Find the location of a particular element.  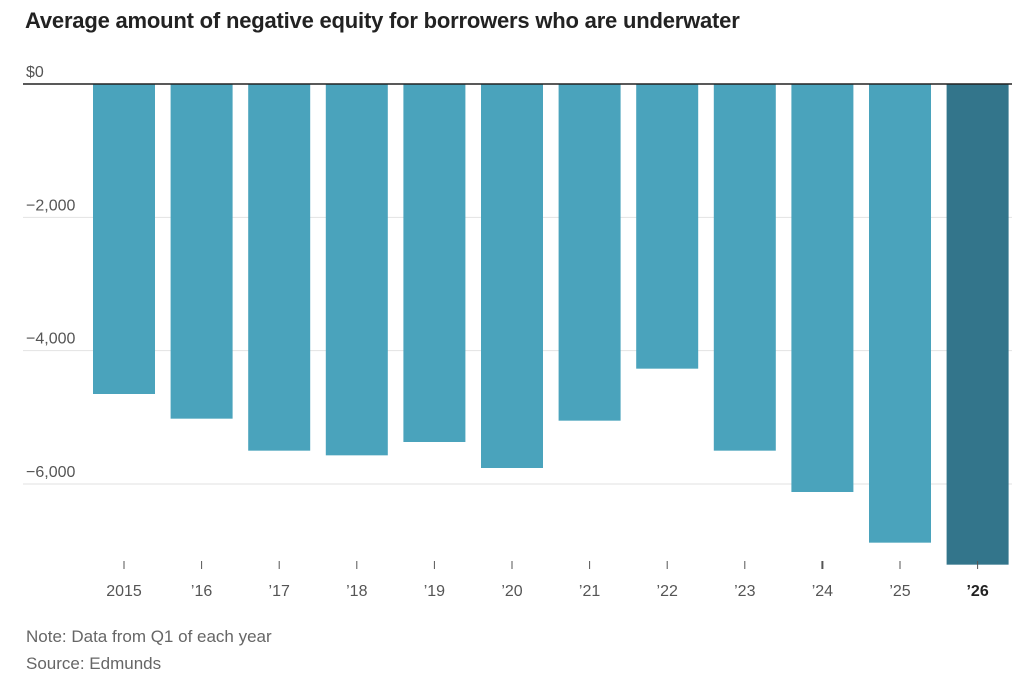

chart-source: Source: Edmunds is located at coordinates (94, 663).